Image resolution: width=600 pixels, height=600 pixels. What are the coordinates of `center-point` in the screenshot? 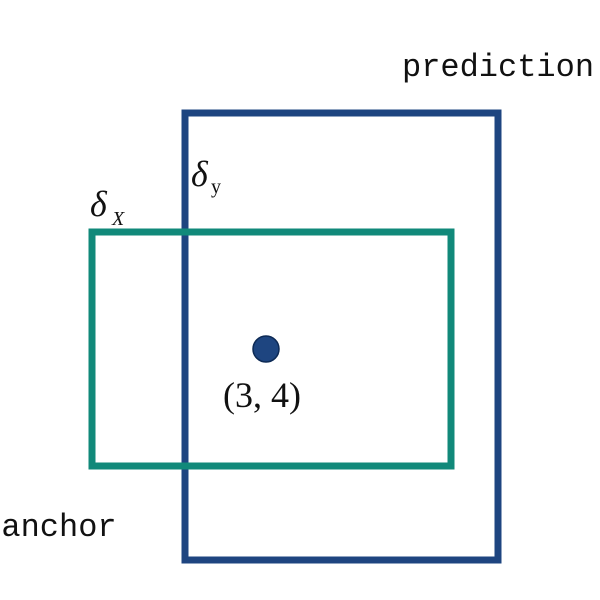 It's located at (266, 349).